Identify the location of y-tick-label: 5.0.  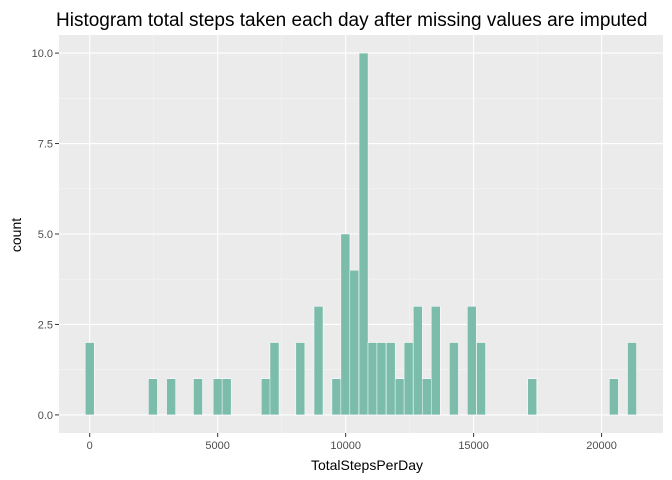
(45, 235).